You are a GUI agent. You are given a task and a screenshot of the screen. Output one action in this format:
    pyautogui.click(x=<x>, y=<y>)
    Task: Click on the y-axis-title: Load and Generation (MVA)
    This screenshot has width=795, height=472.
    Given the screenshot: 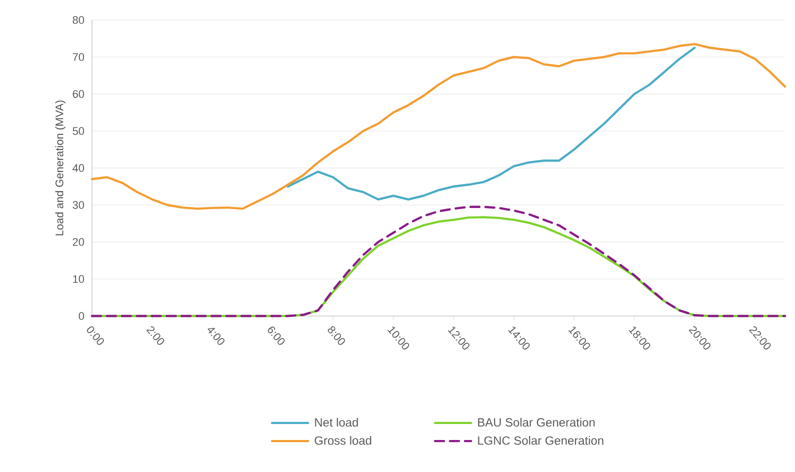 What is the action you would take?
    pyautogui.click(x=60, y=168)
    